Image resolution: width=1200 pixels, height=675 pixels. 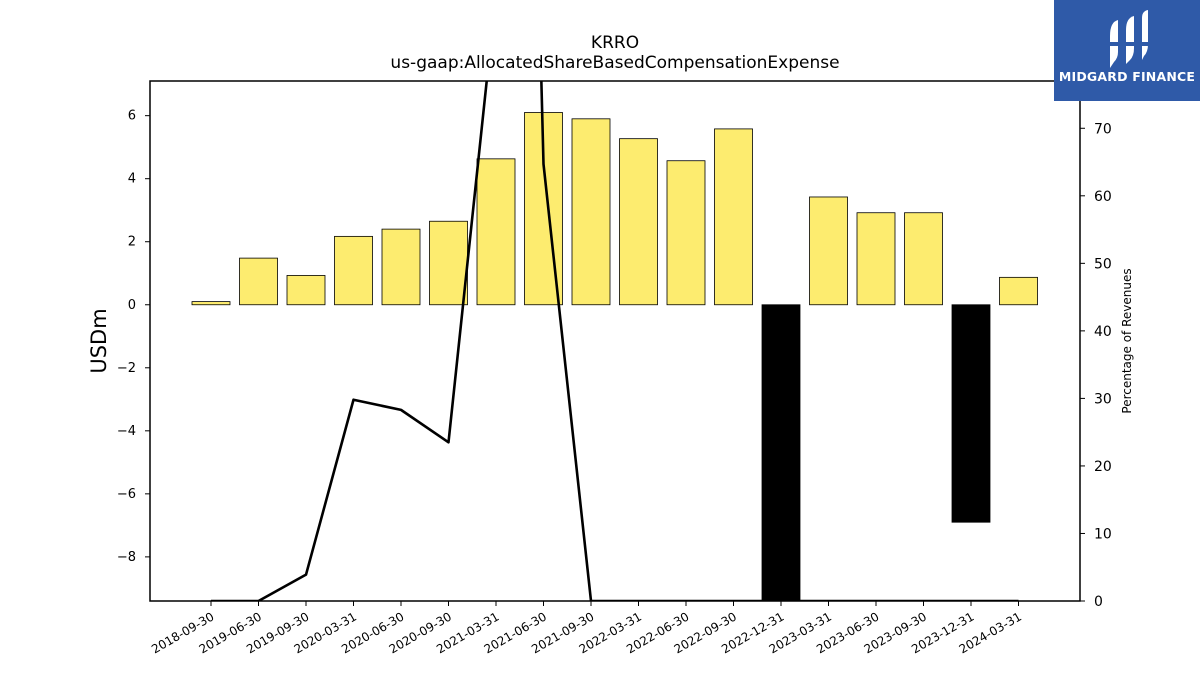 I want to click on y-tick-label: 0, so click(x=132, y=305).